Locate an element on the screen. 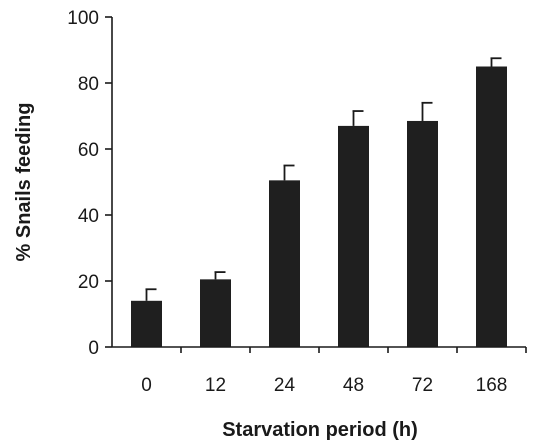 This screenshot has height=443, width=536. x-tick-label: 168 is located at coordinates (492, 385).